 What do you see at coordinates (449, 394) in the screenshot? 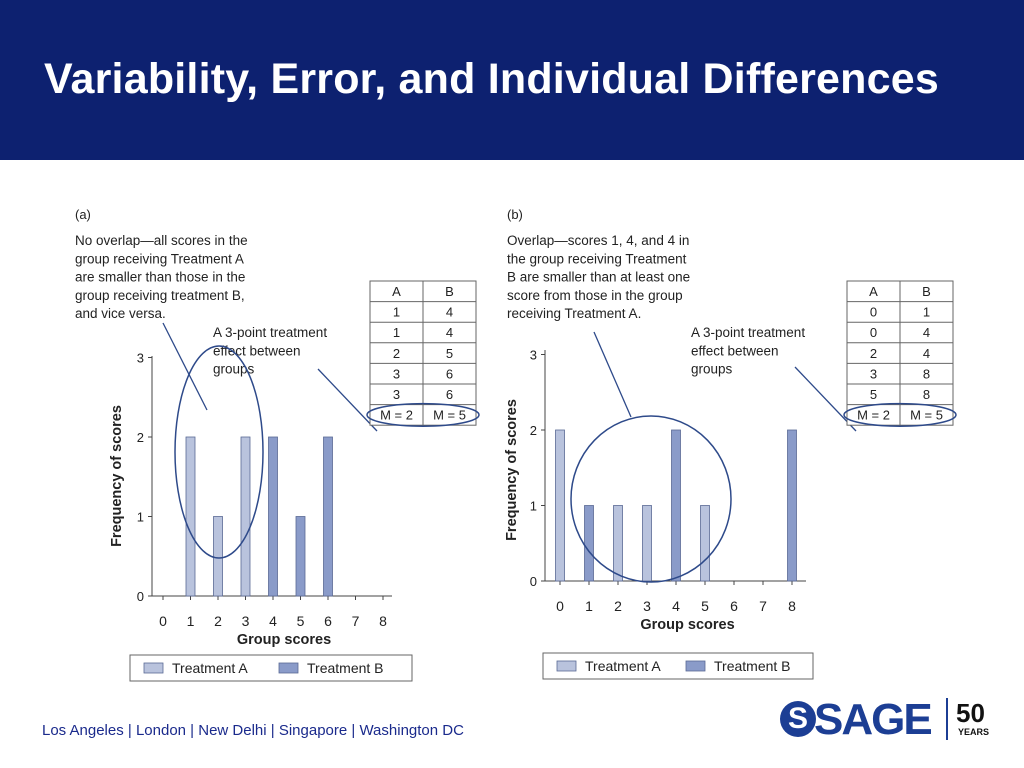
I see `table-cell: 6` at bounding box center [449, 394].